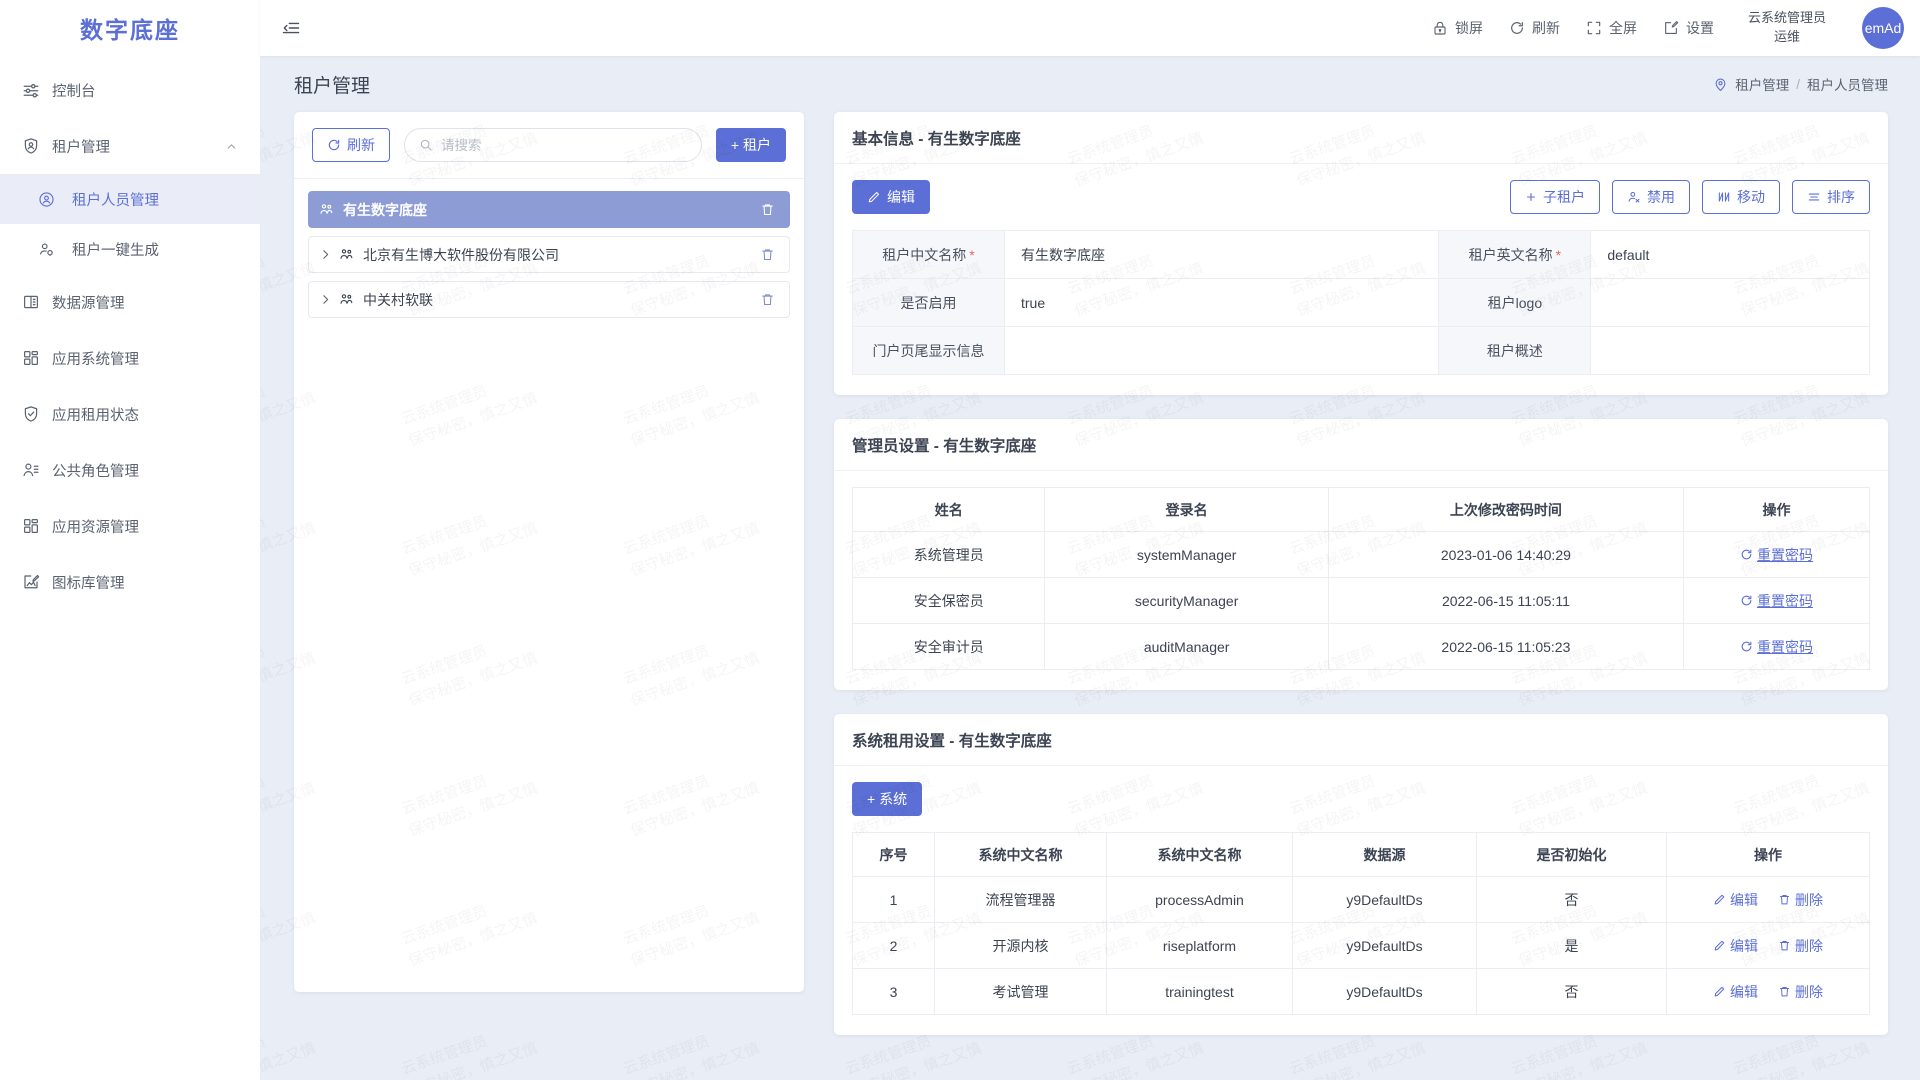  Describe the element at coordinates (893, 945) in the screenshot. I see `cell-seq: 2` at that location.